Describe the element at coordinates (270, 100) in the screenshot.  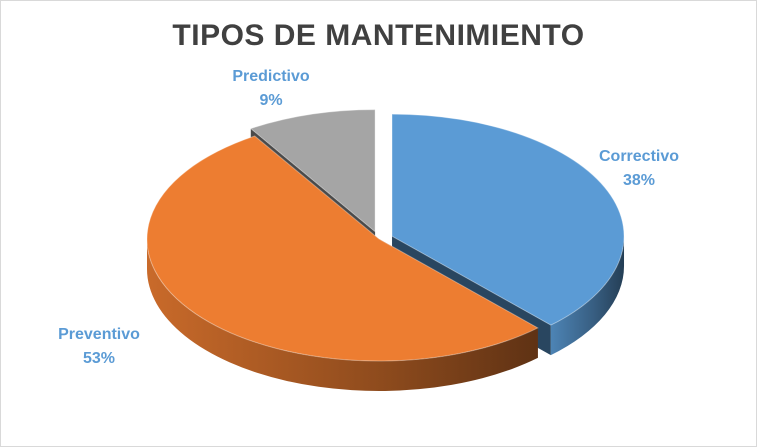
I see `slice-value-predictivo: 9%` at that location.